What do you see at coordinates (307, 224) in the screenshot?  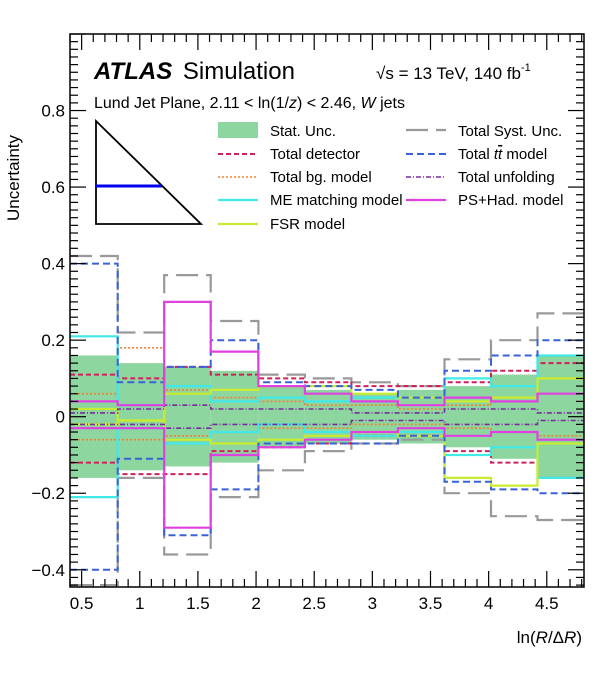 I see `legend-label-fsr: FSR model` at bounding box center [307, 224].